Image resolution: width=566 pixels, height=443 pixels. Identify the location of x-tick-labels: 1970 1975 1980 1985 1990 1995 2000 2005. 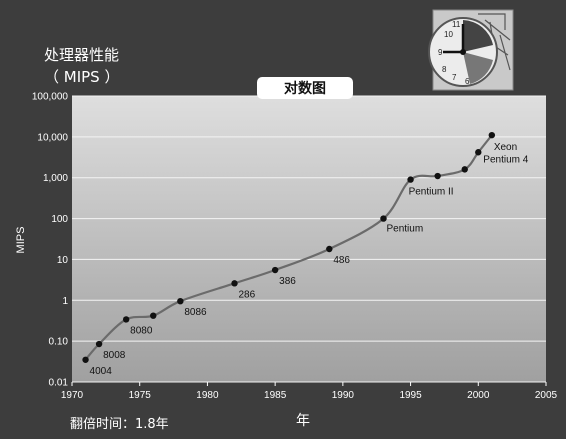
(309, 391).